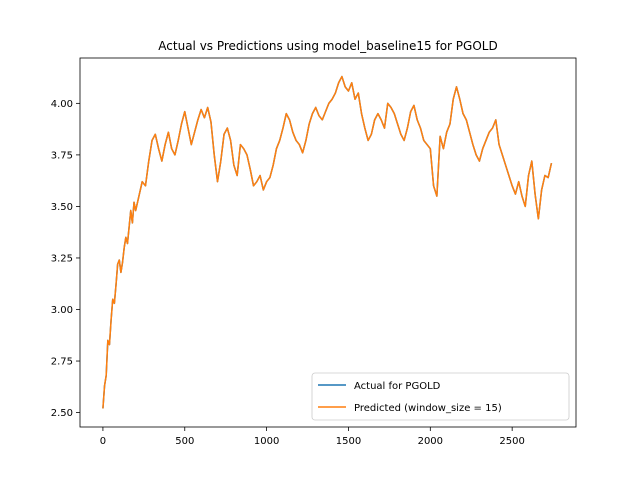 This screenshot has width=640, height=480. Describe the element at coordinates (62, 104) in the screenshot. I see `y-tick-label: 4.00` at that location.